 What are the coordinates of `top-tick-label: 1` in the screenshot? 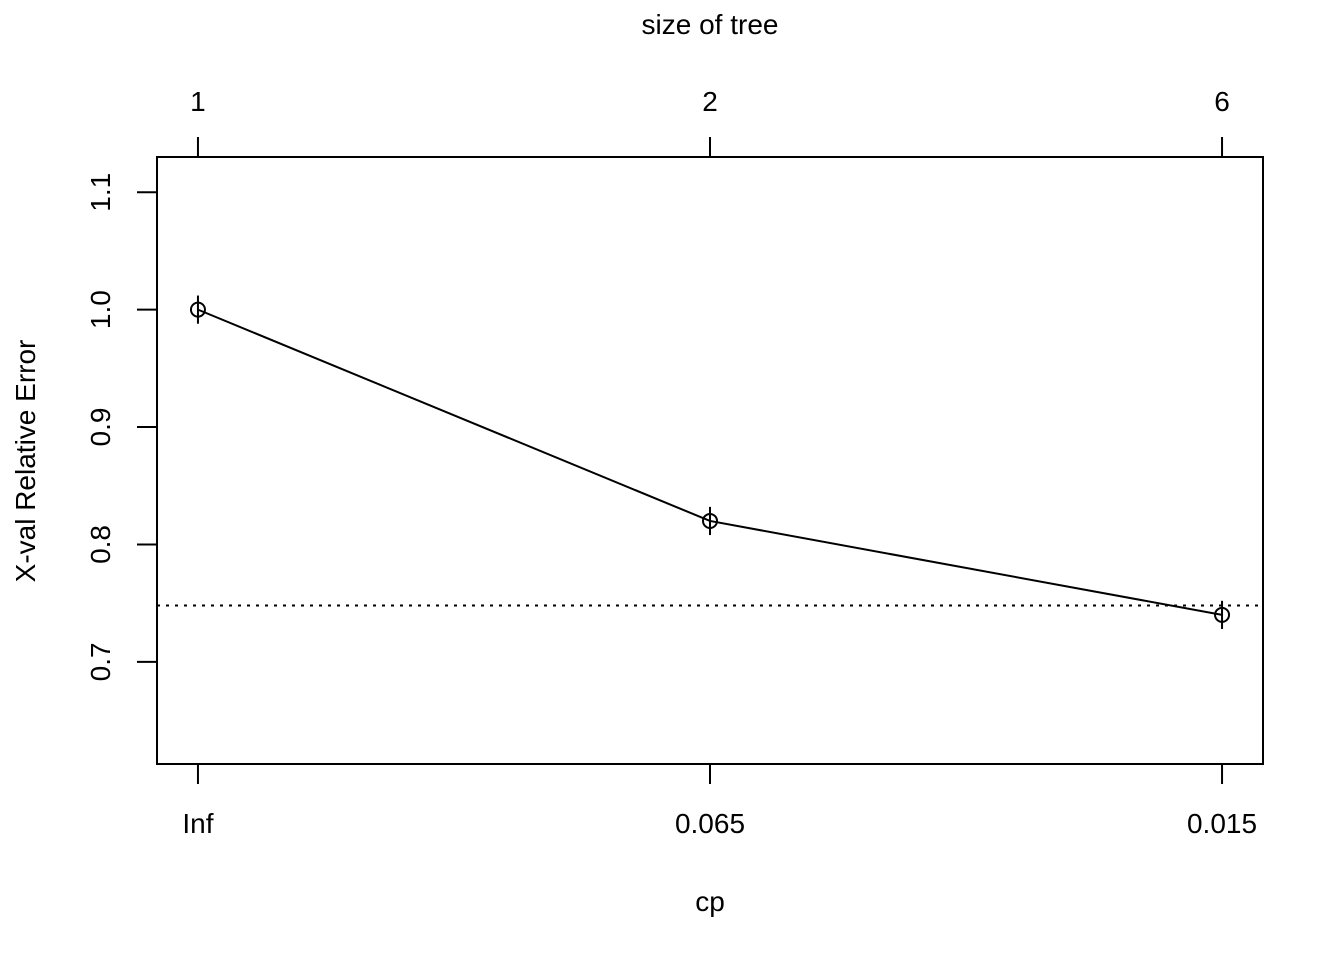 It's located at (198, 101).